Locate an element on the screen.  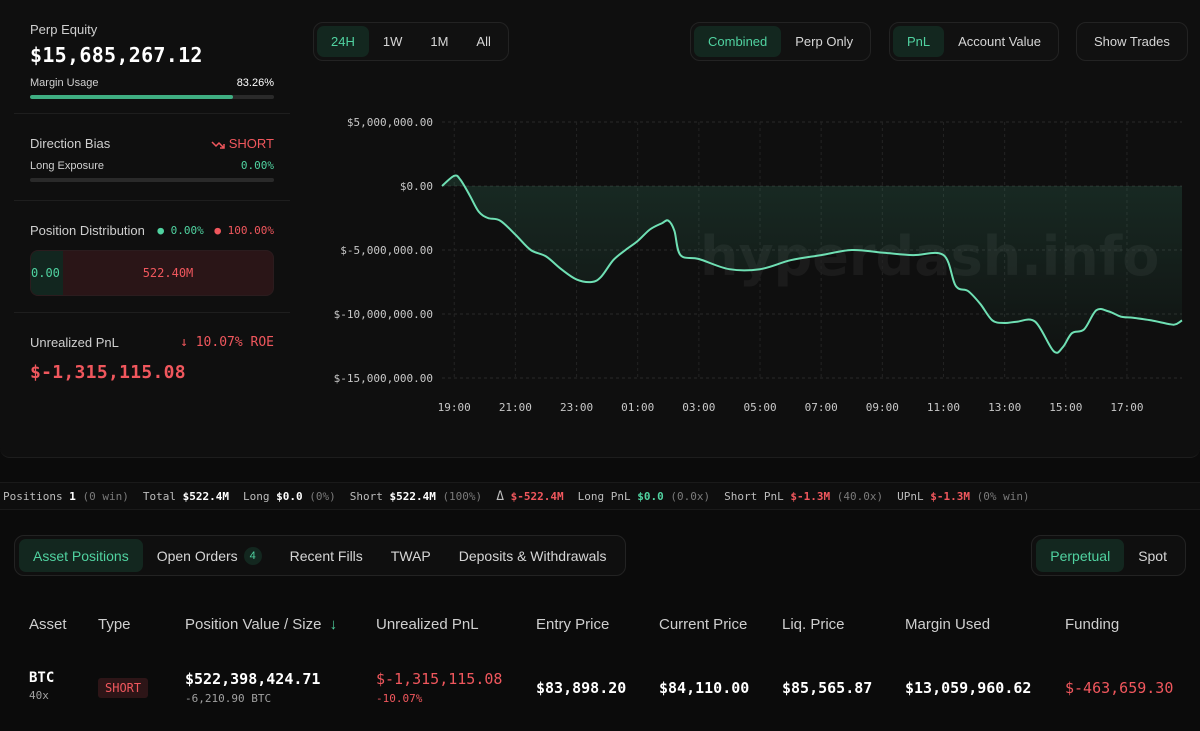
cell-margin-used: $13,059,960.62 is located at coordinates (968, 688).